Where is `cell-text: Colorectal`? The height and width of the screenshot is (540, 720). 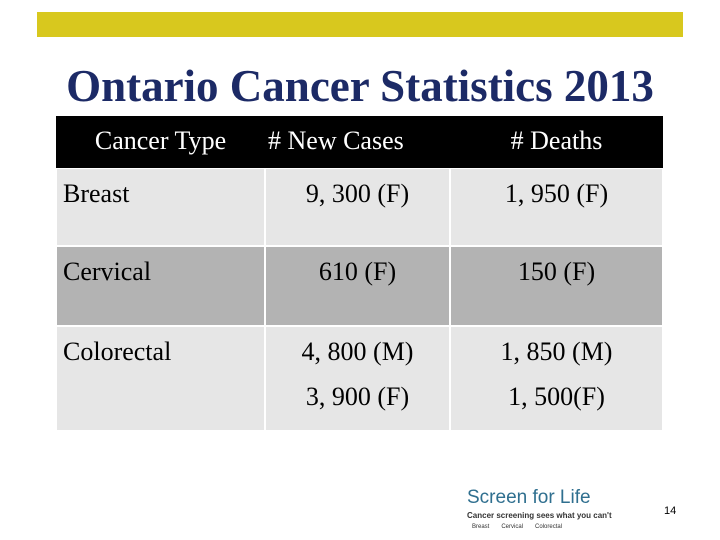
cell-text: Colorectal is located at coordinates (117, 351).